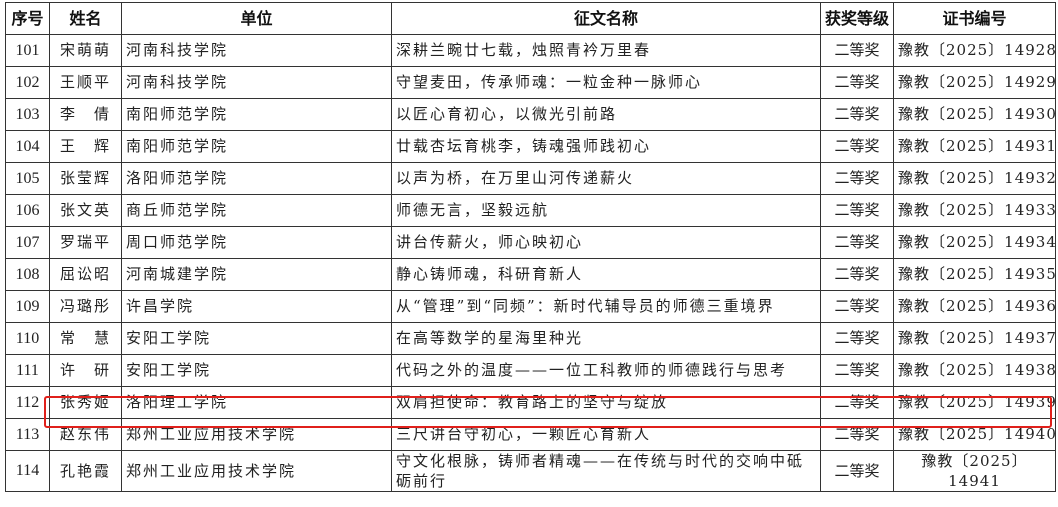 This screenshot has height=507, width=1058. I want to click on cell-name: 宋萌萌, so click(85, 50).